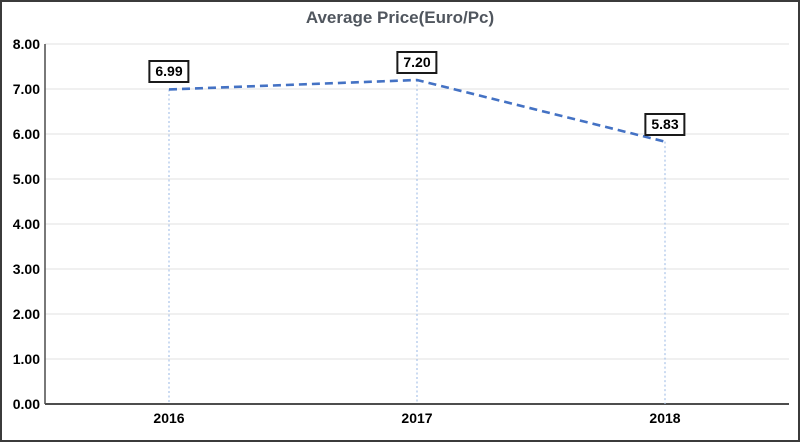 Image resolution: width=800 pixels, height=442 pixels. I want to click on data-label: 5.83, so click(665, 124).